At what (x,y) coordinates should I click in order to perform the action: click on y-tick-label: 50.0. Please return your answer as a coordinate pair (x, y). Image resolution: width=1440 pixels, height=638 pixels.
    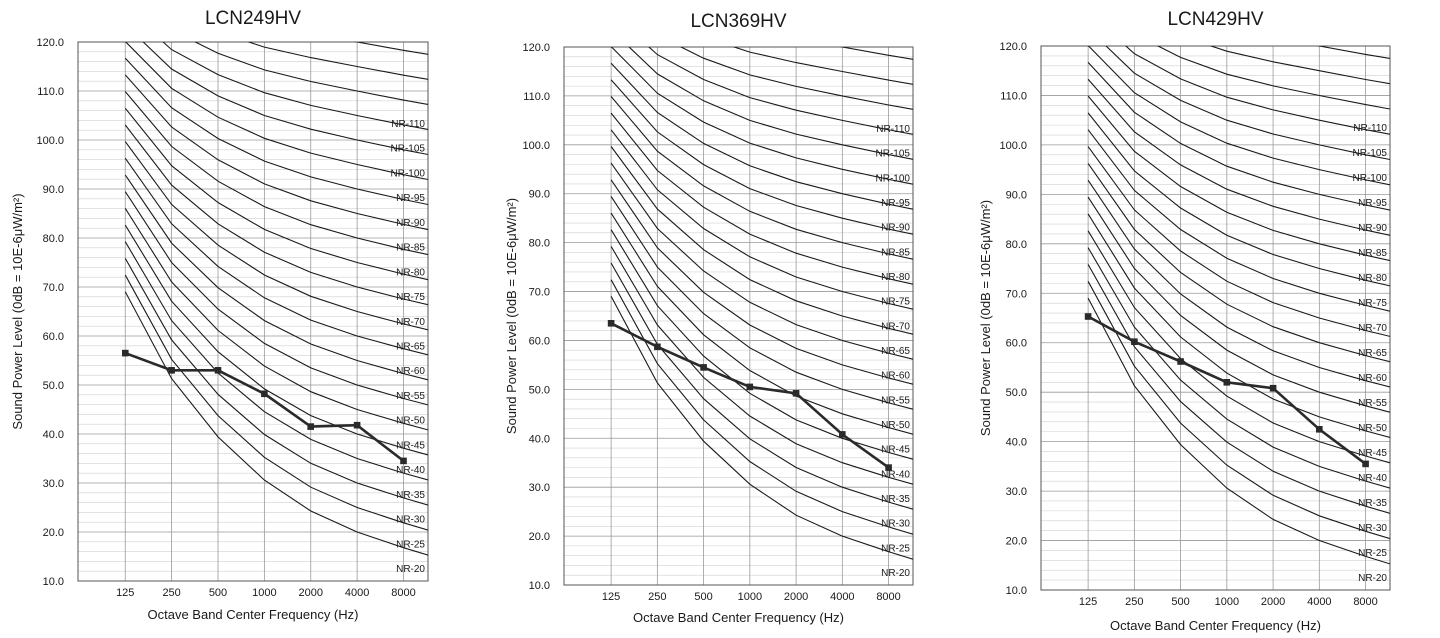
    Looking at the image, I should click on (1016, 393).